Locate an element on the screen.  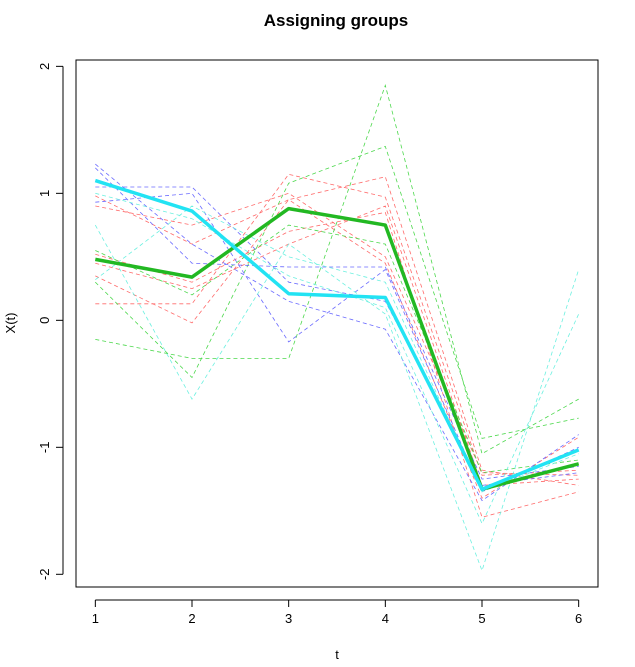
x-tick-label: 5 is located at coordinates (481, 618).